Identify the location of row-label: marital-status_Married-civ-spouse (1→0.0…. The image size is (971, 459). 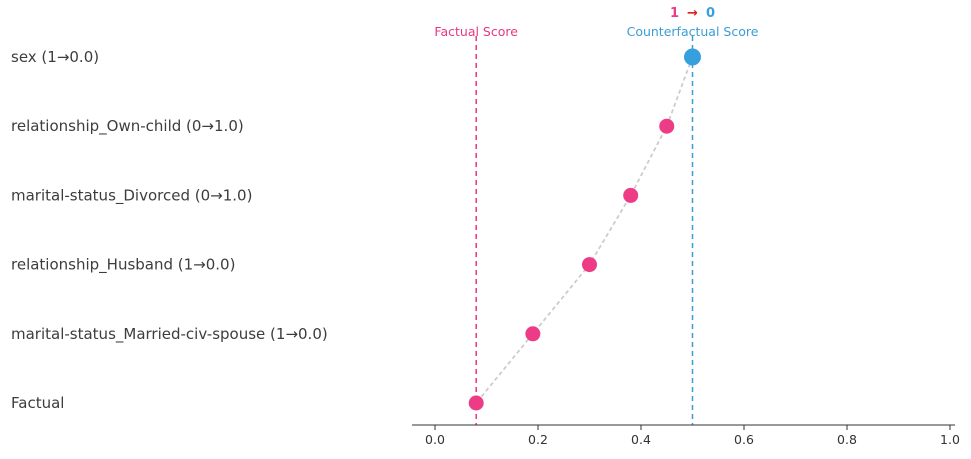
(169, 334).